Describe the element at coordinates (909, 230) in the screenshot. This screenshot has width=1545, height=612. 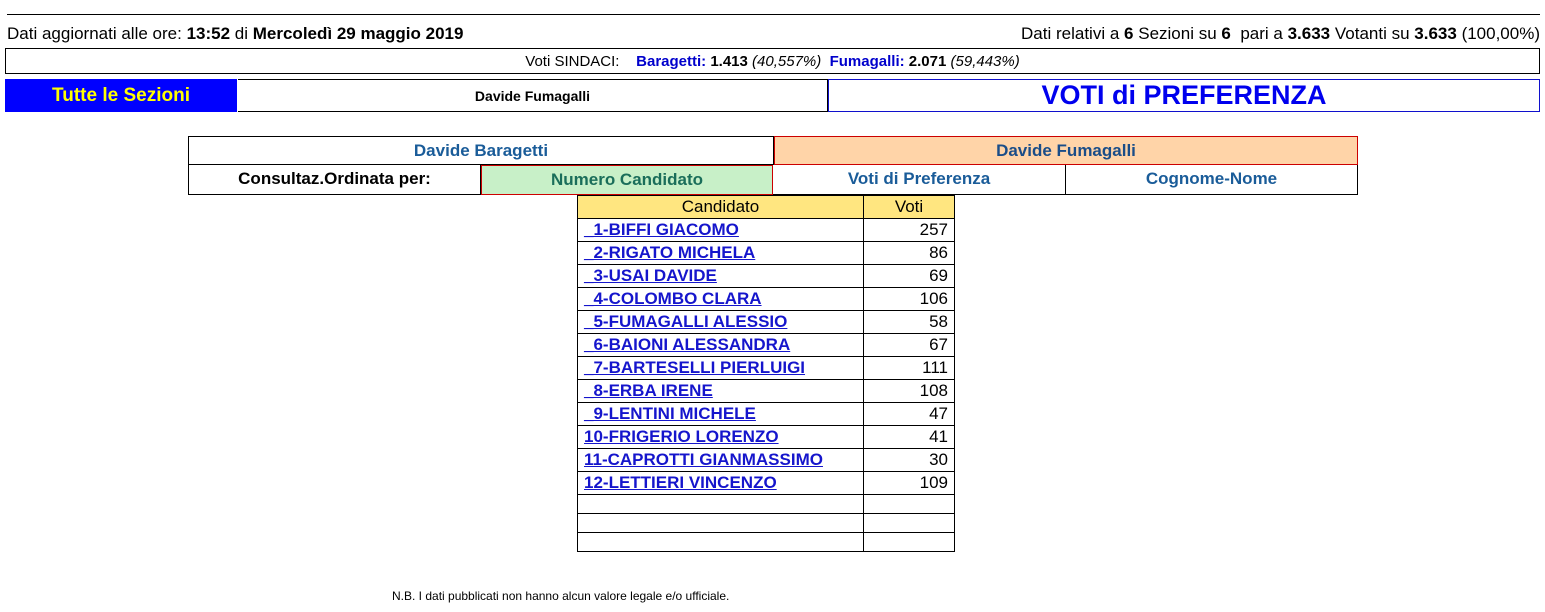
I see `candidate-votes: 257` at that location.